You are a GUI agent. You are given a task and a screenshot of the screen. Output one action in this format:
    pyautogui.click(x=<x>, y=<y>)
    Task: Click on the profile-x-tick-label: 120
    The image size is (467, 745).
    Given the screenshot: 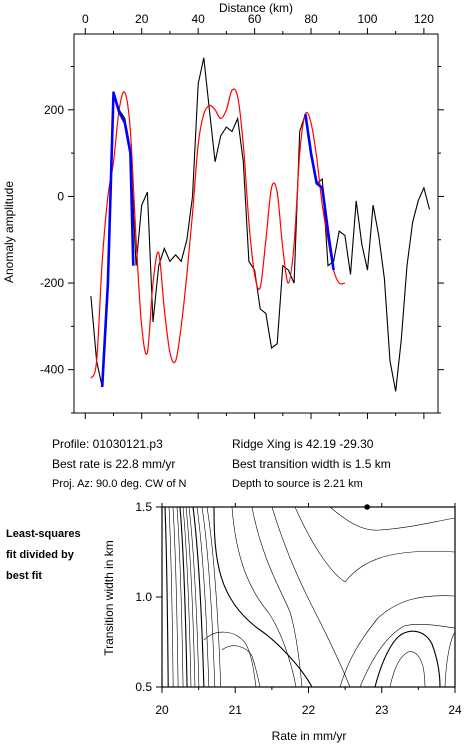 What is the action you would take?
    pyautogui.click(x=424, y=19)
    